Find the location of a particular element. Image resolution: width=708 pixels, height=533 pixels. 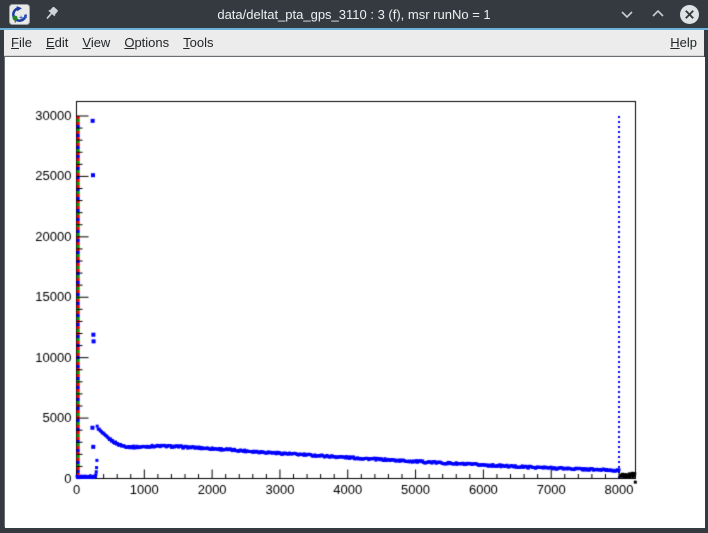

minimize-button is located at coordinates (627, 14).